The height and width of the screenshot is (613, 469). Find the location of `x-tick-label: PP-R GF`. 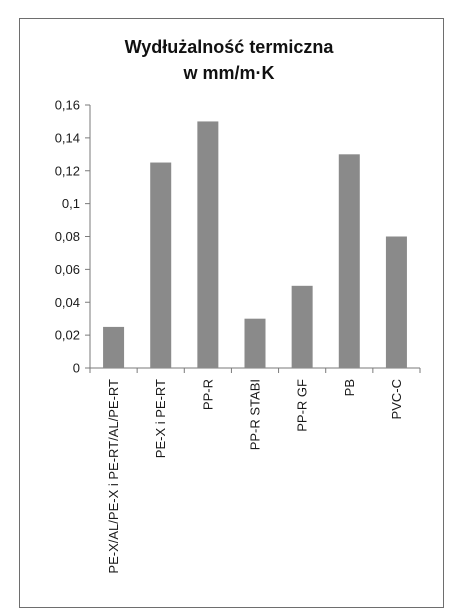

x-tick-label: PP-R GF is located at coordinates (302, 405).